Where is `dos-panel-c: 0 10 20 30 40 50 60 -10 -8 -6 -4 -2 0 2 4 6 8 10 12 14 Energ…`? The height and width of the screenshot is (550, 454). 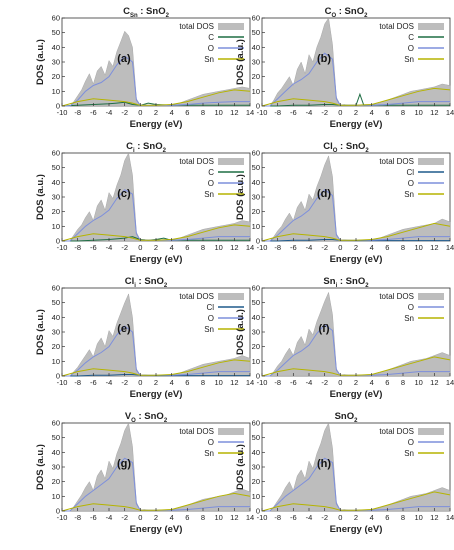
dos-panel-c: 0 10 20 30 40 50 60 -10 -8 -6 -4 -2 0 2 4 6 8 10 12 14 Energ… is located at coordinates (144, 203).